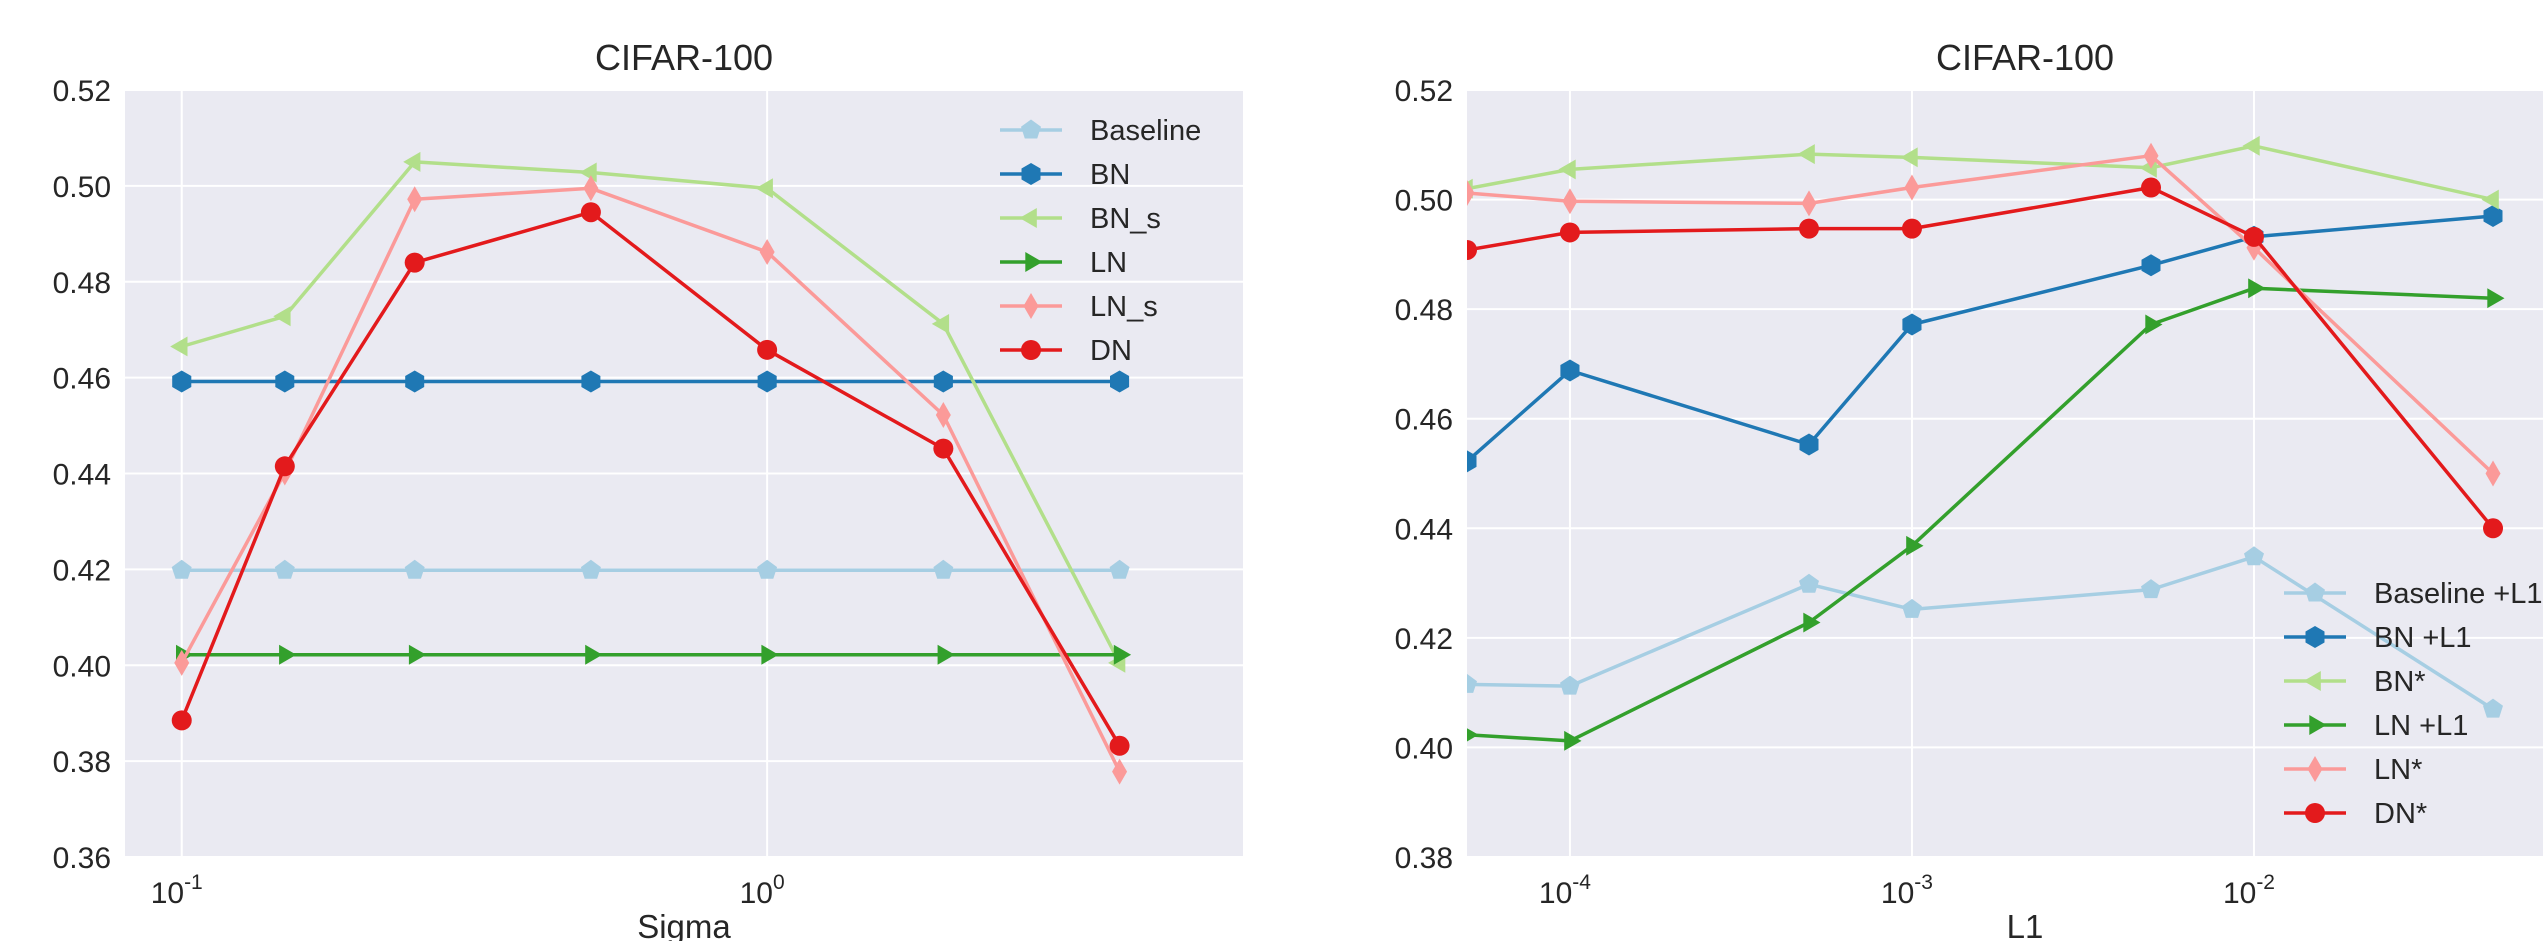 This screenshot has height=941, width=2543. I want to click on legend-item-baseline: Baseline, so click(1100, 131).